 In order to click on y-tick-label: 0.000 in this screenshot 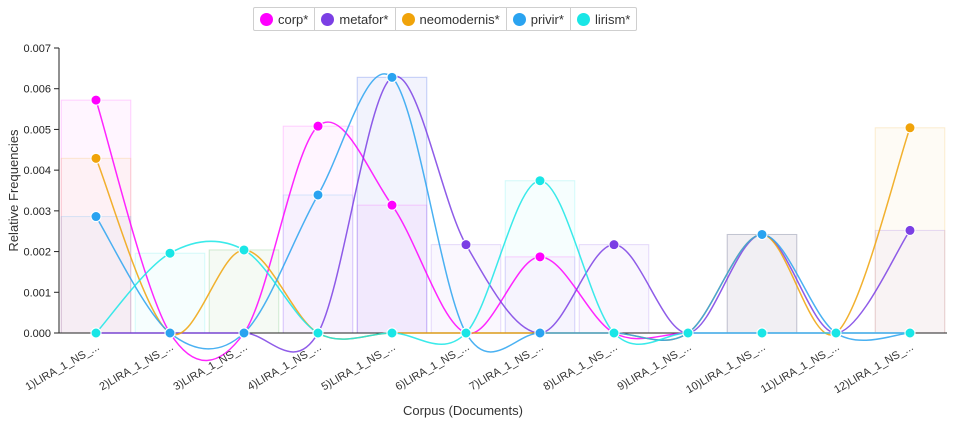, I will do `click(37, 334)`.